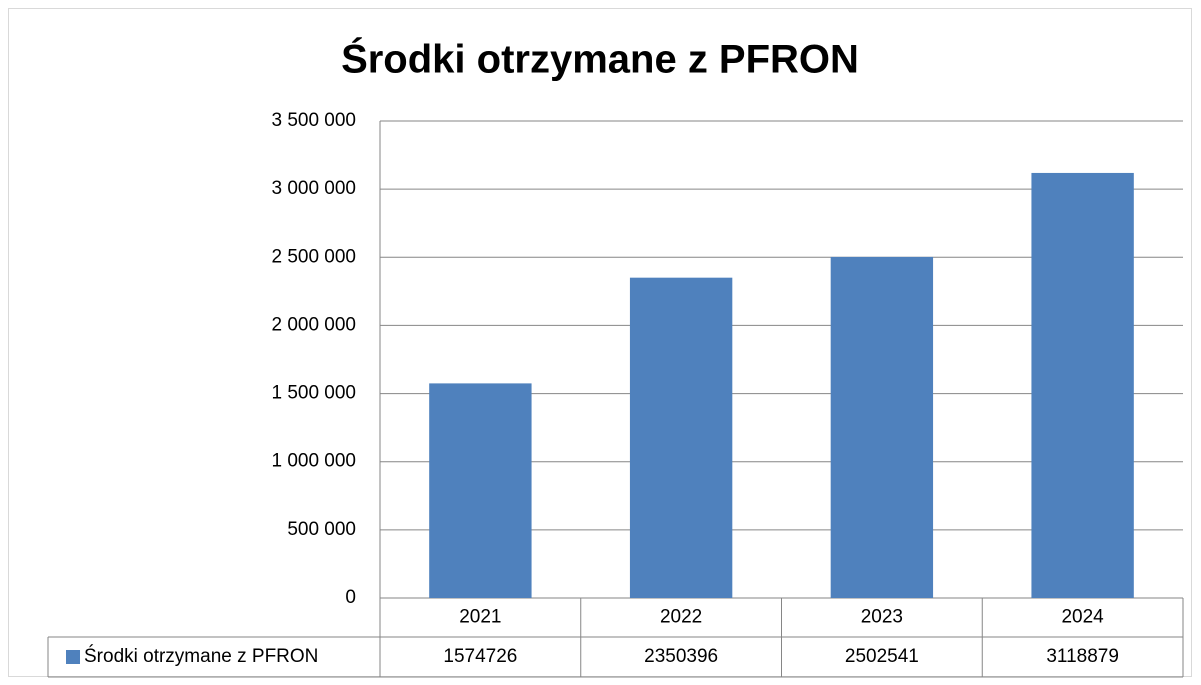  I want to click on data-label: 3118879, so click(1082, 656).